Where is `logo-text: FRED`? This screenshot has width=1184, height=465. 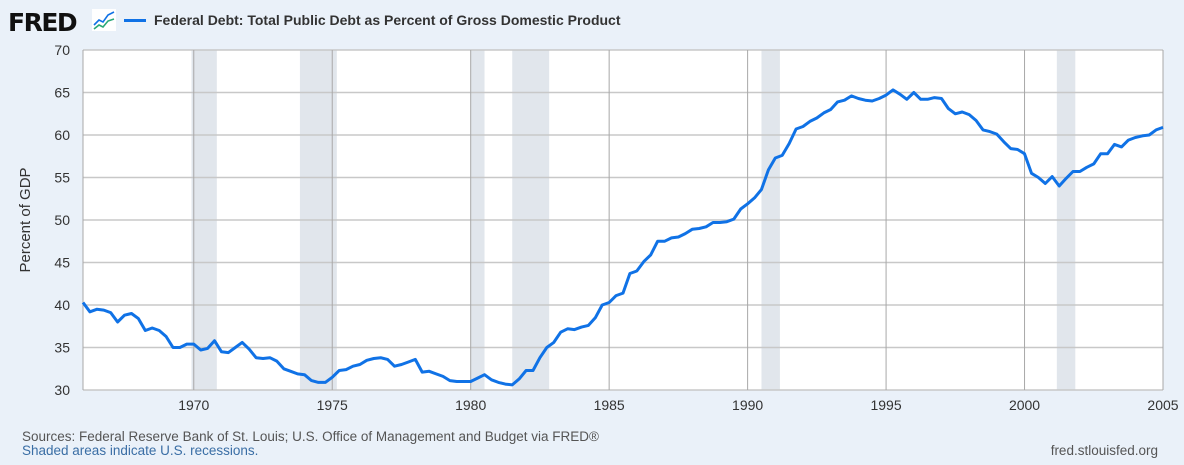 logo-text: FRED is located at coordinates (43, 22).